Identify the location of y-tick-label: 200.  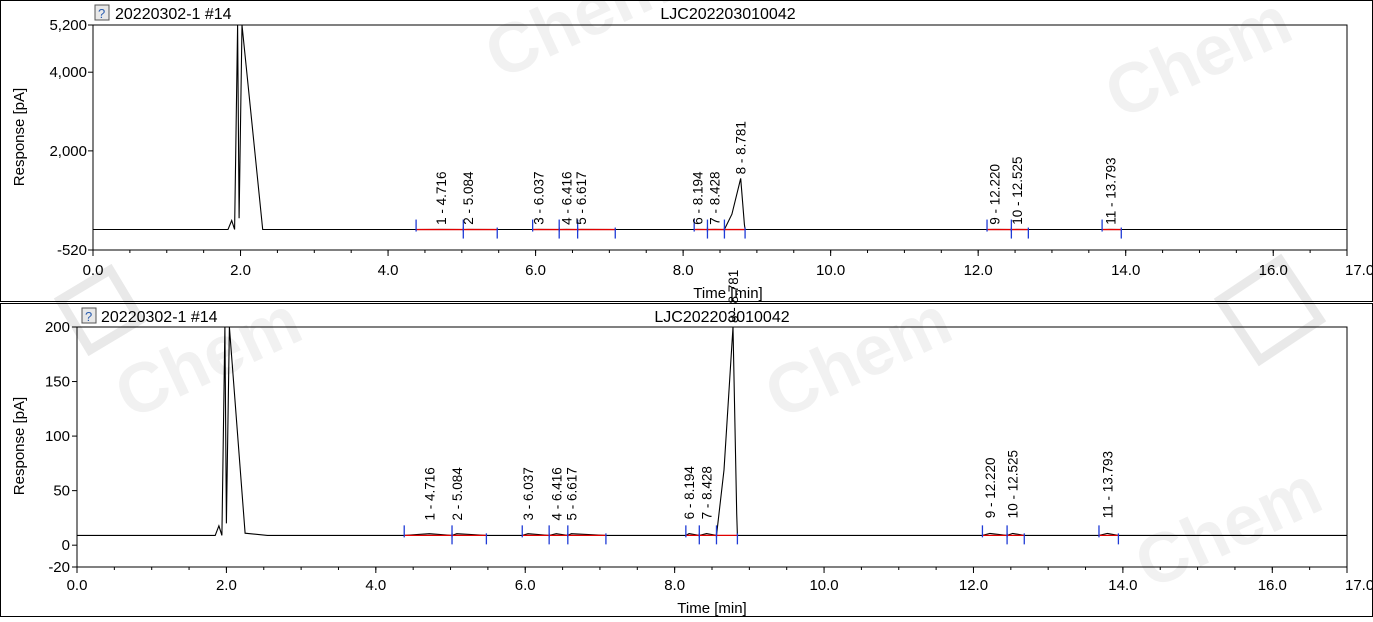
(57, 327).